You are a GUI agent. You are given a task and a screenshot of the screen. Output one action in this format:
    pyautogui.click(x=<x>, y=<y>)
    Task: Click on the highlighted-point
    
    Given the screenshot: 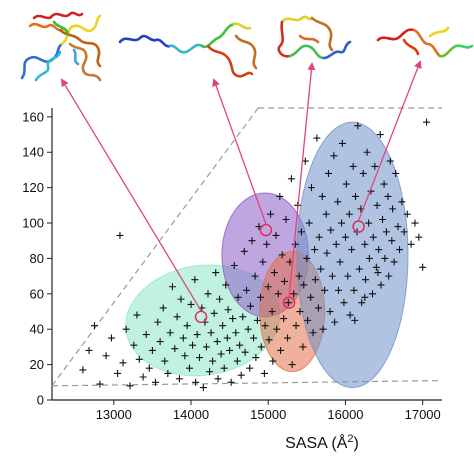 What is the action you would take?
    pyautogui.click(x=201, y=317)
    